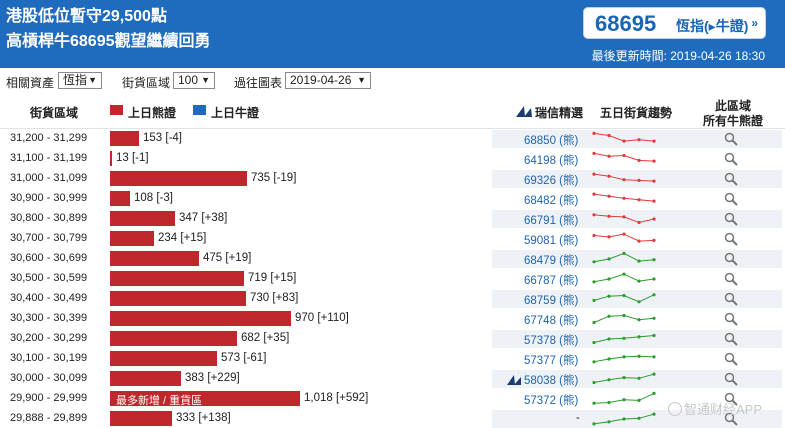 This screenshot has height=428, width=785. Describe the element at coordinates (49, 318) in the screenshot. I see `row-range: 30,300 - 30,399` at that location.